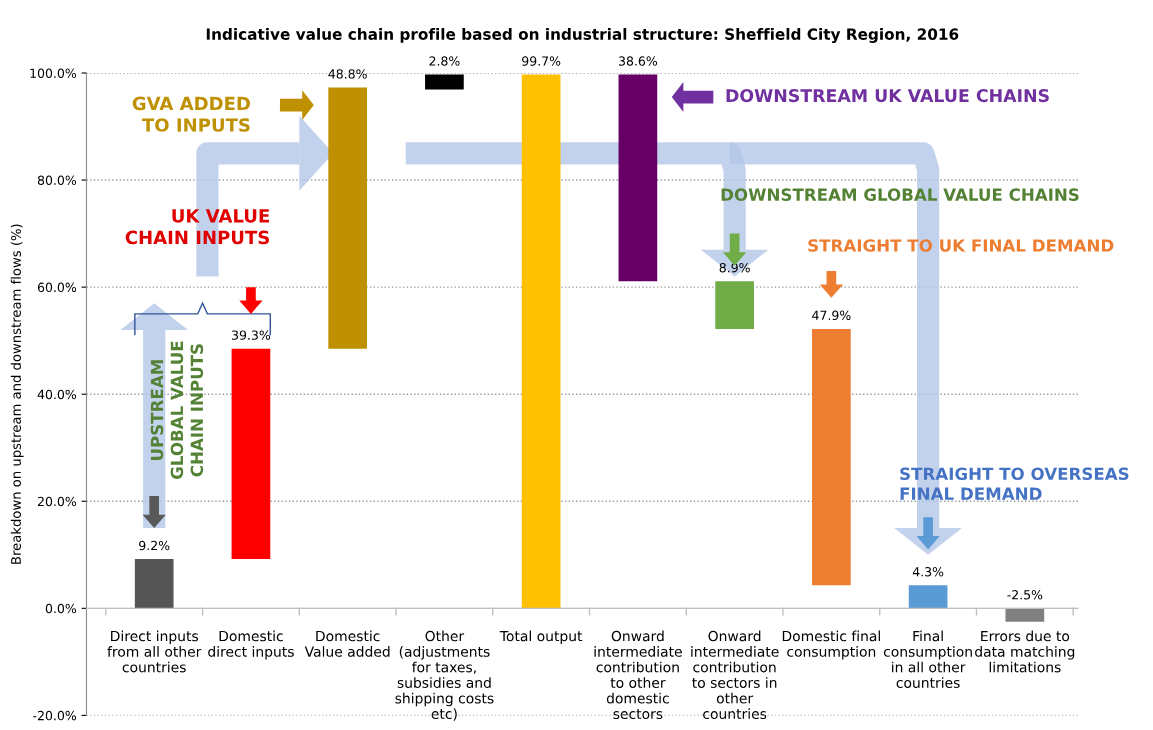 This screenshot has width=1153, height=730. What do you see at coordinates (191, 114) in the screenshot?
I see `annotation: GVA ADDED TO INPUTS` at bounding box center [191, 114].